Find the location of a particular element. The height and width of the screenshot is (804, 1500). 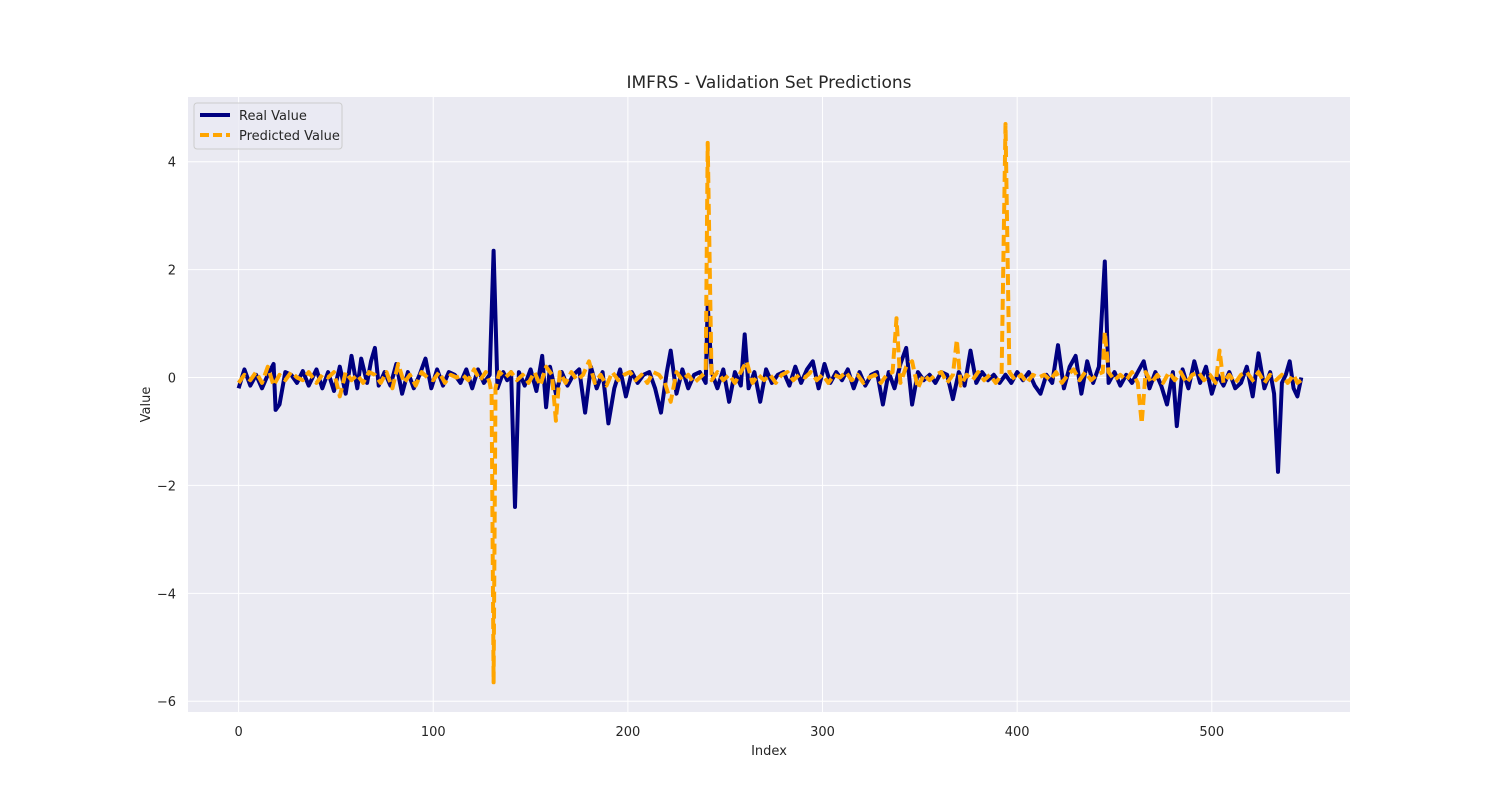

x-tick-label: 0 is located at coordinates (238, 732).